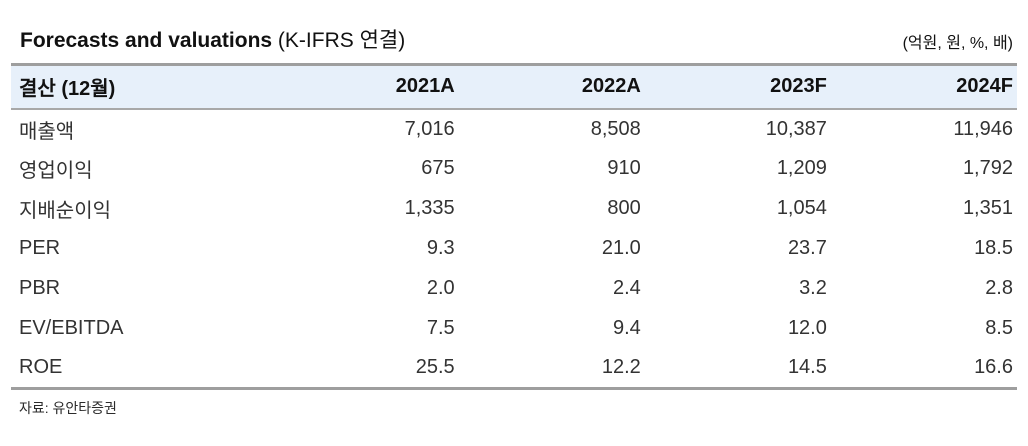  I want to click on table-row-operating-profit: 영업이익 675 910 1,209 1,792, so click(514, 169).